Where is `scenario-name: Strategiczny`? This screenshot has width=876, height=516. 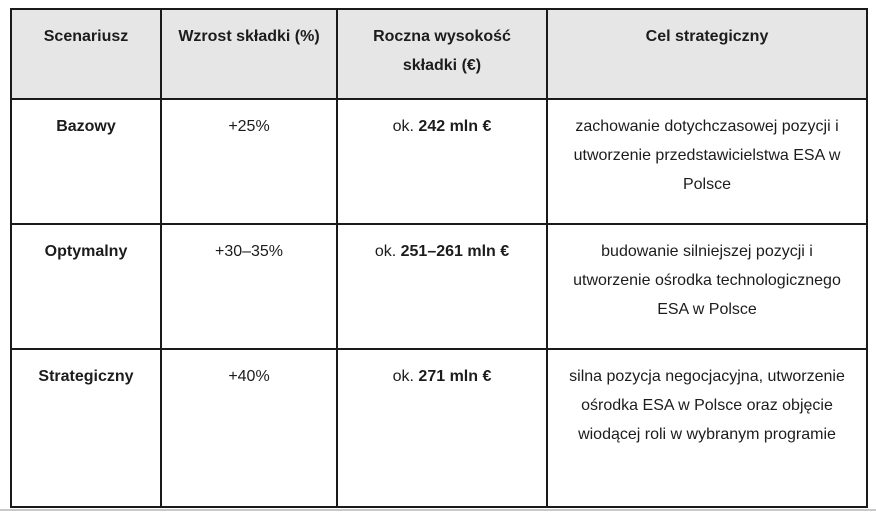
scenario-name: Strategiczny is located at coordinates (86, 428).